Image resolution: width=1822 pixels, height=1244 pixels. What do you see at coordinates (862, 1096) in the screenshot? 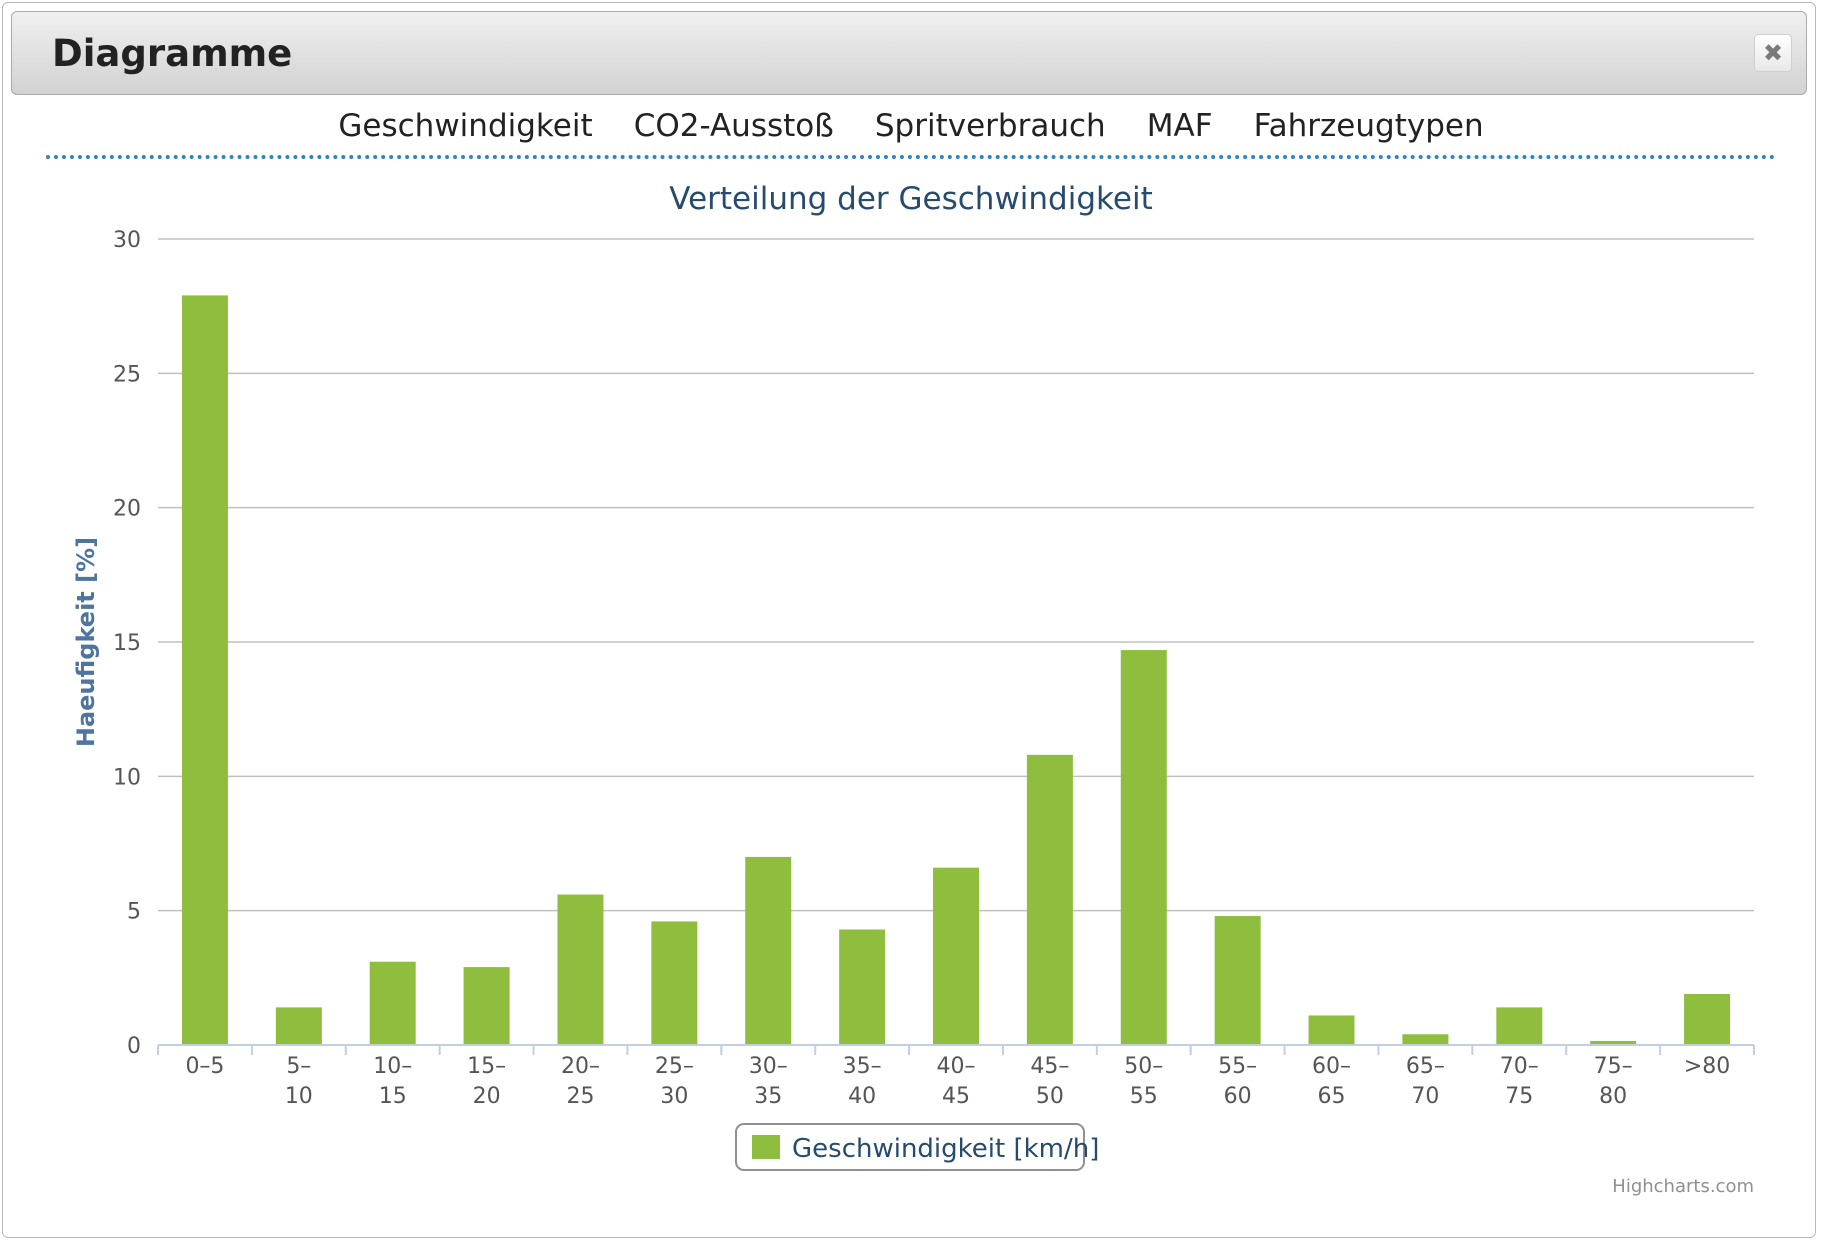
I see `x-tick-label-line: 40` at bounding box center [862, 1096].